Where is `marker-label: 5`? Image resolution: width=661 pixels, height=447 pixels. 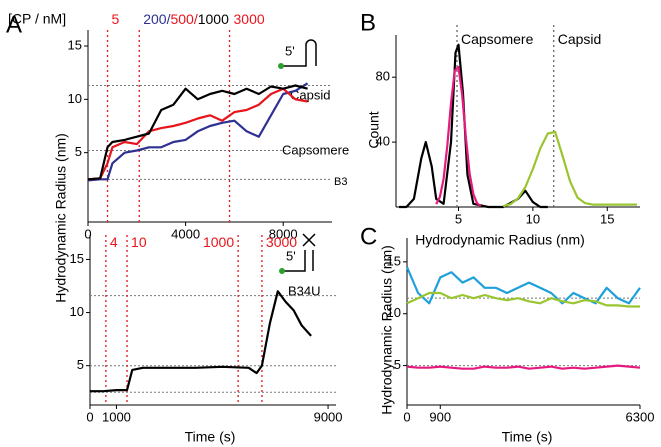
marker-label: 5 is located at coordinates (116, 19).